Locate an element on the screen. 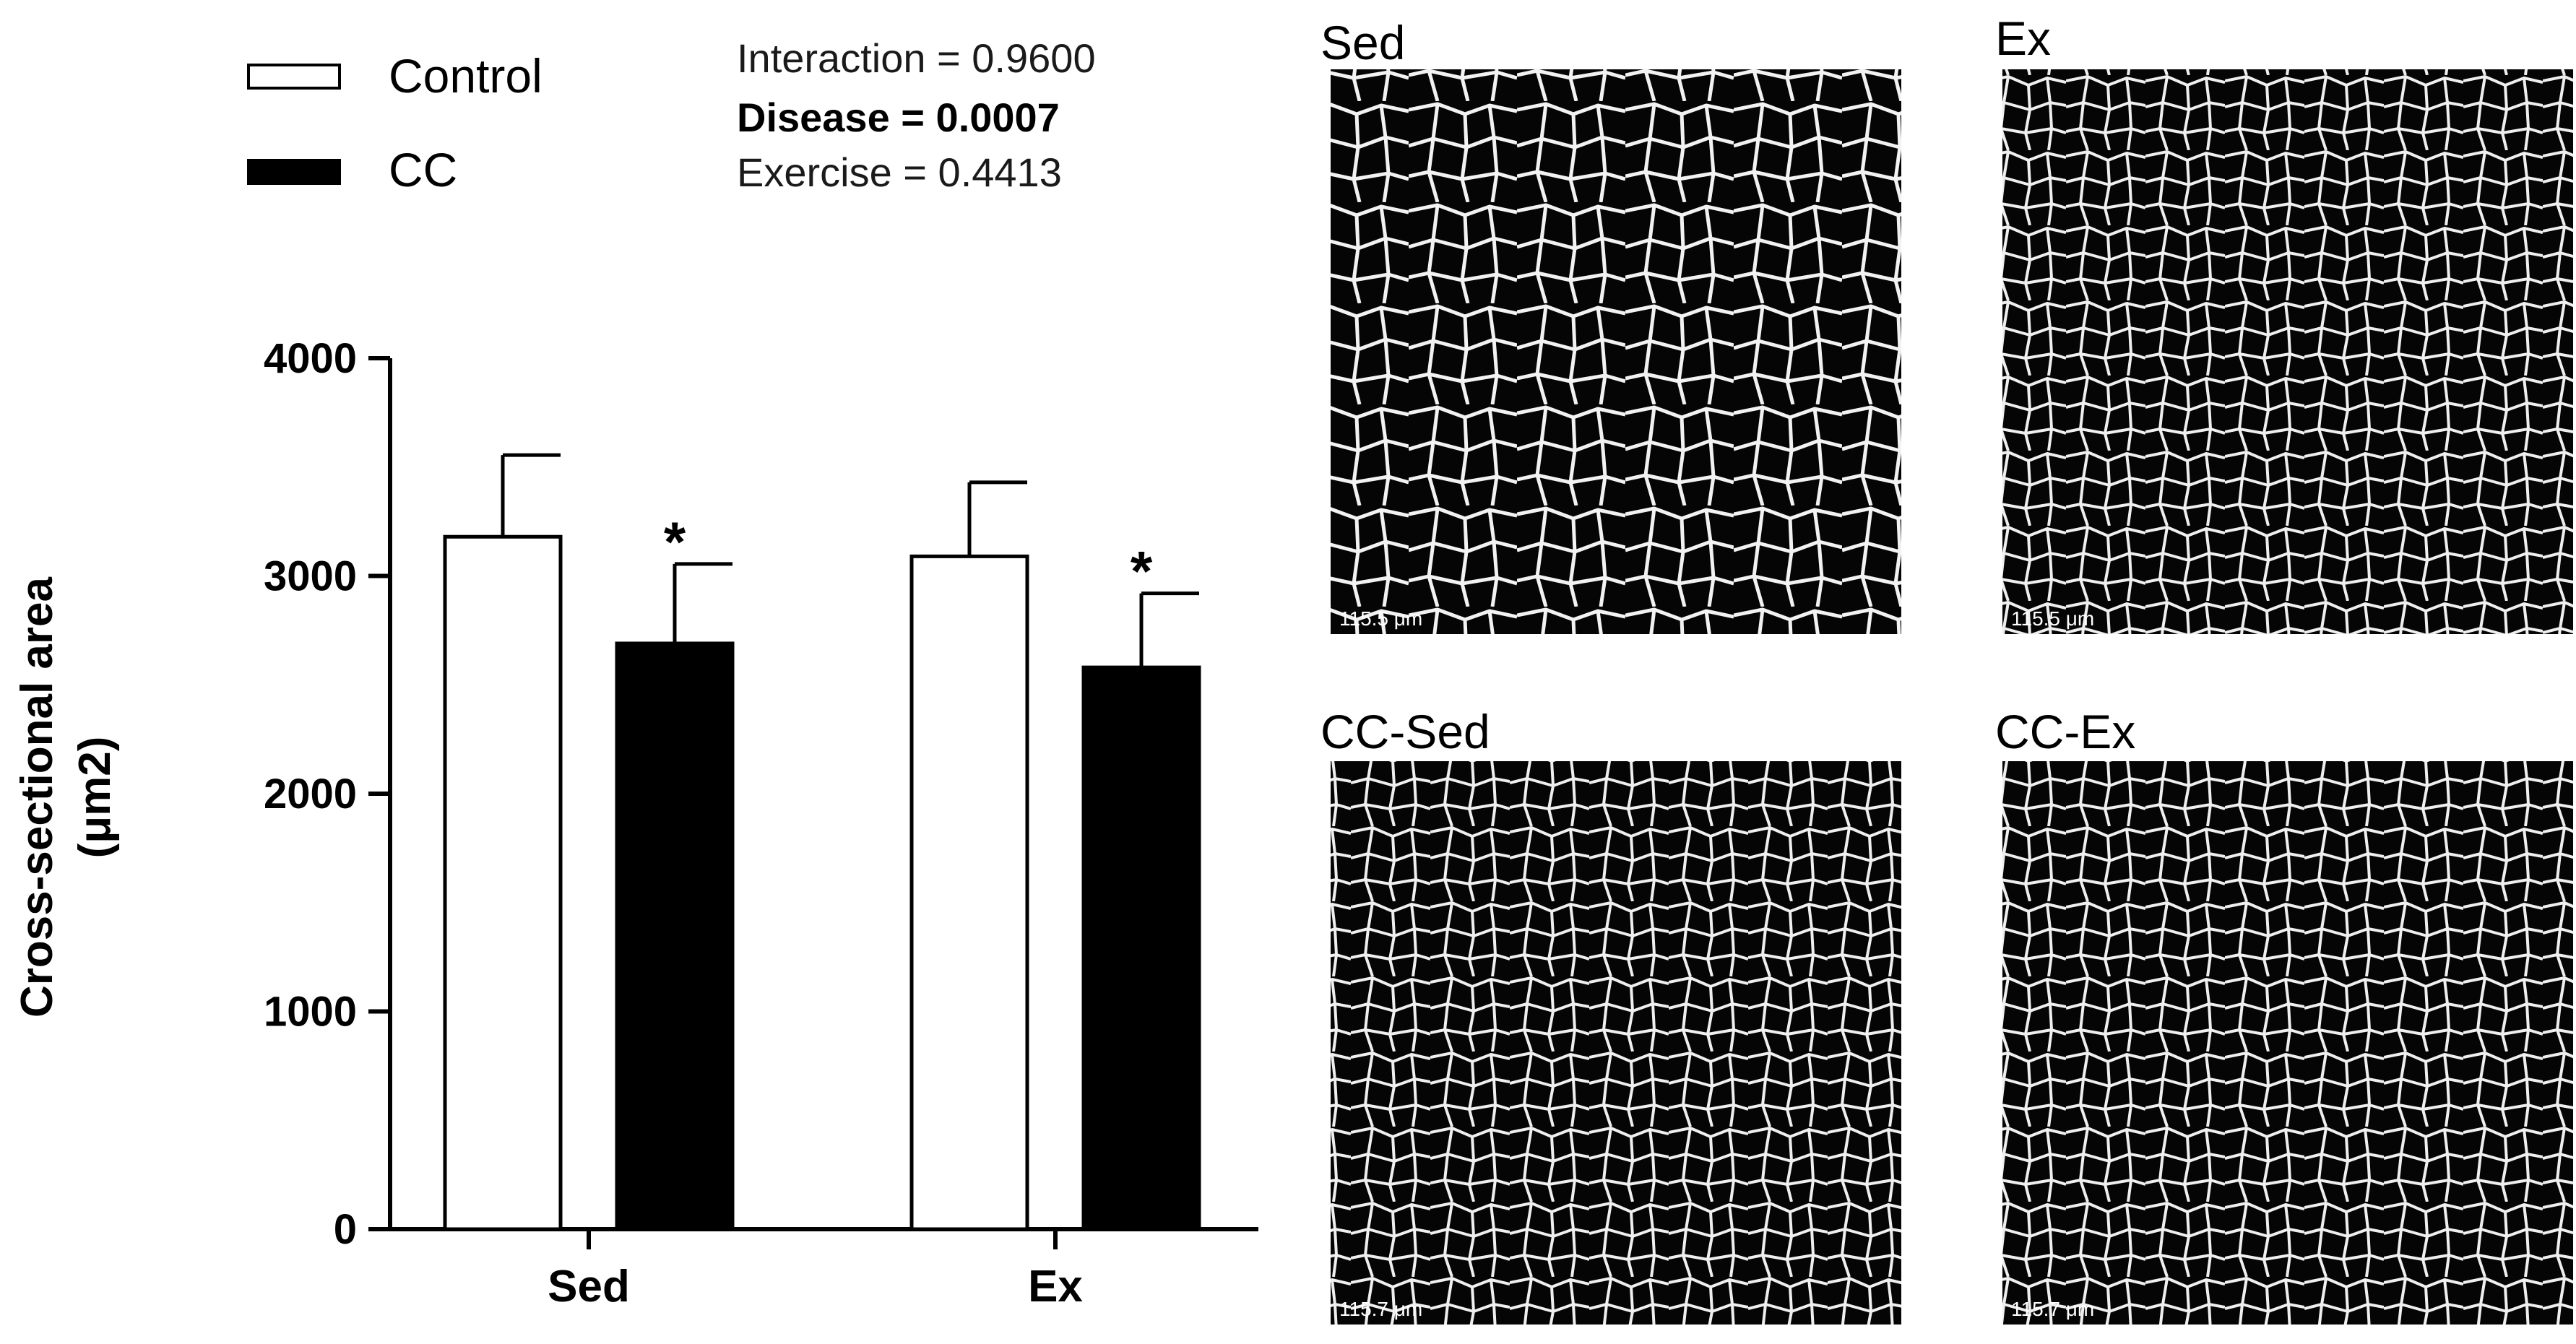 Image resolution: width=2576 pixels, height=1344 pixels. y-tick-label: 4000 is located at coordinates (310, 358).